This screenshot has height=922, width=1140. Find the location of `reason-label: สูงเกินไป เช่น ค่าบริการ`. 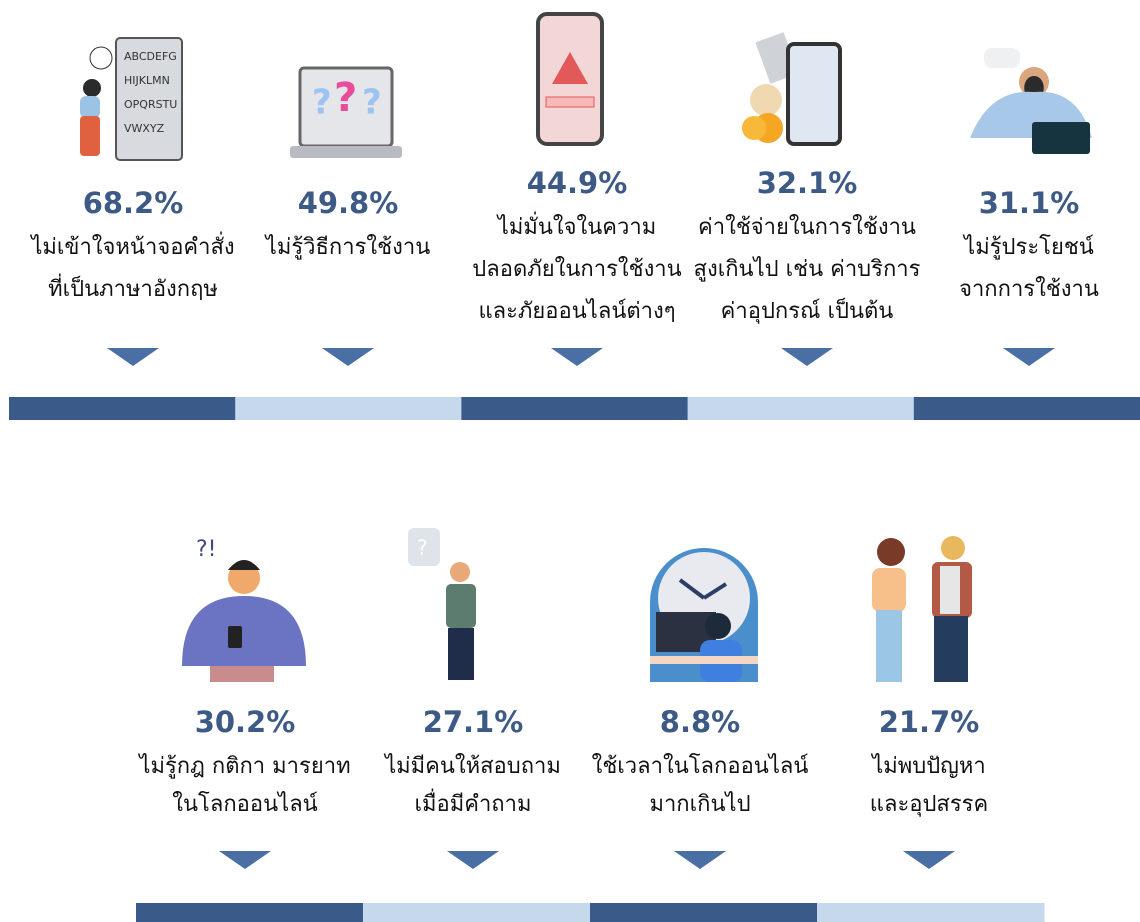

reason-label: สูงเกินไป เช่น ค่าบริการ is located at coordinates (807, 269).